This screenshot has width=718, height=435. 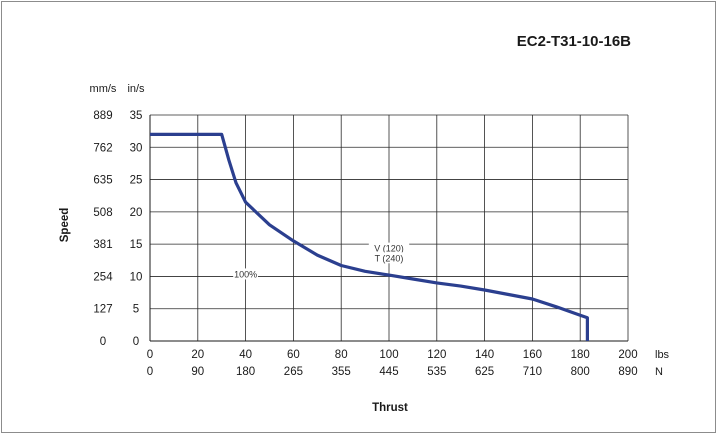 What do you see at coordinates (627, 355) in the screenshot?
I see `x-tick-label-lbs: 200` at bounding box center [627, 355].